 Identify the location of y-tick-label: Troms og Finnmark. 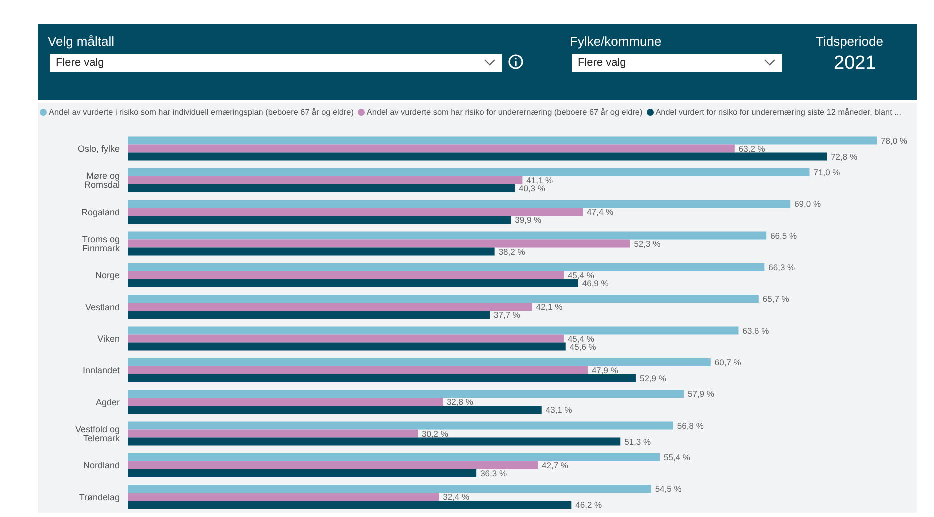
(101, 244).